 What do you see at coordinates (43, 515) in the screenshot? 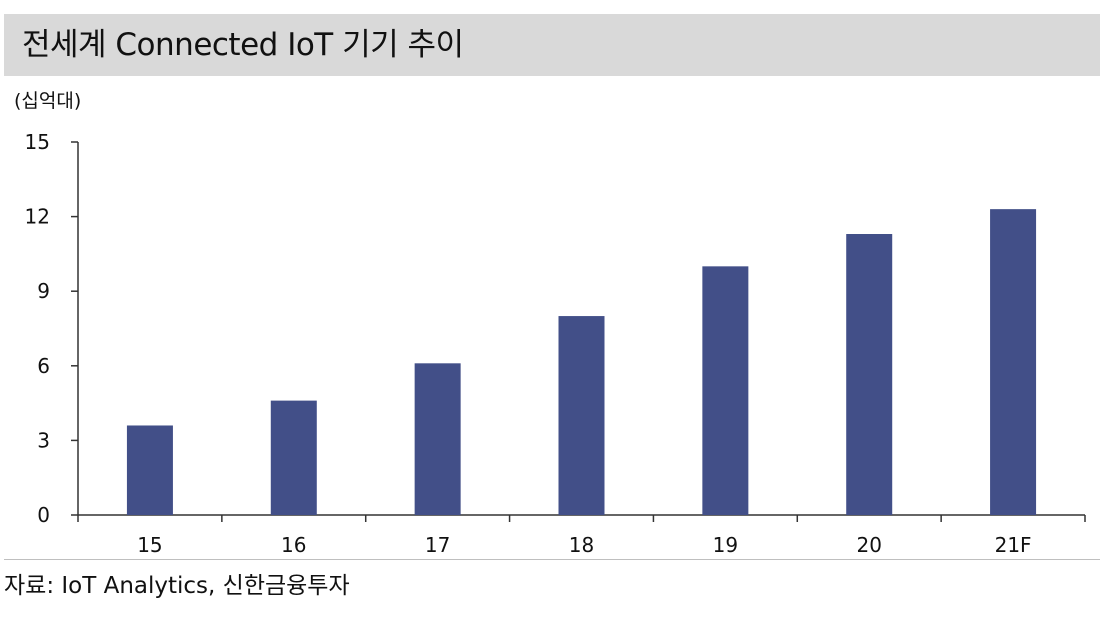
I see `y-tick-label: 0` at bounding box center [43, 515].